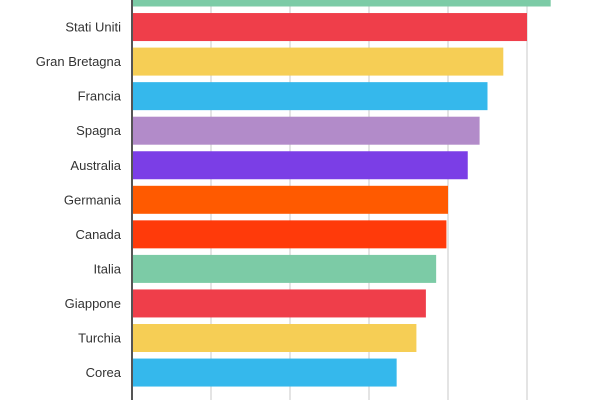 The image size is (600, 400). I want to click on category-label: Canada, so click(98, 234).